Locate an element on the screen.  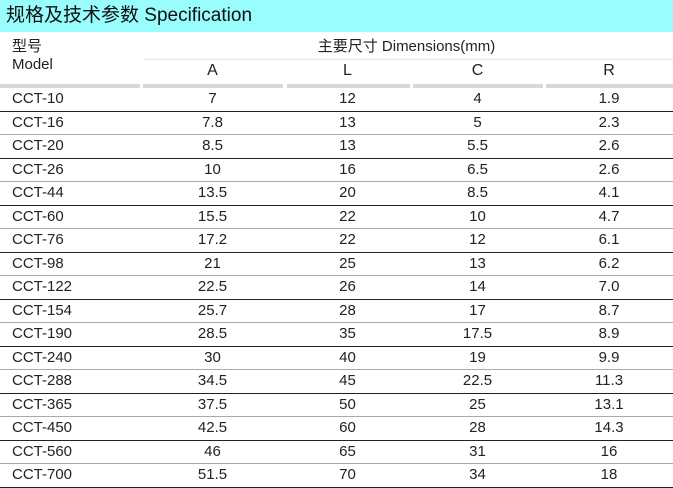
dimension-cell: 22.5 is located at coordinates (477, 380).